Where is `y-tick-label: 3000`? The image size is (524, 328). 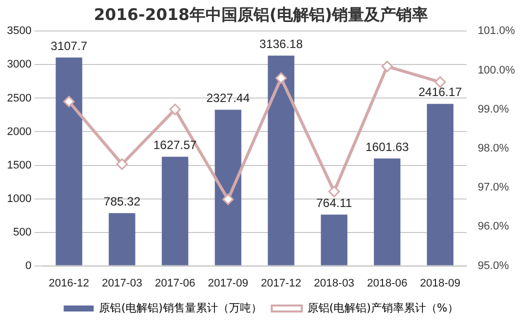 y-tick-label: 3000 is located at coordinates (19, 64).